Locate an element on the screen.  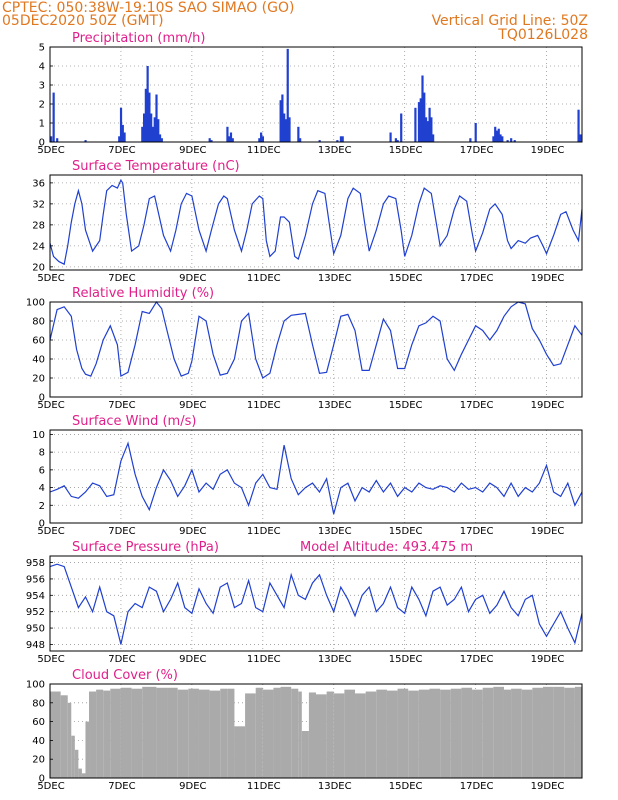
x-tick-label: 13DEC is located at coordinates (335, 278).